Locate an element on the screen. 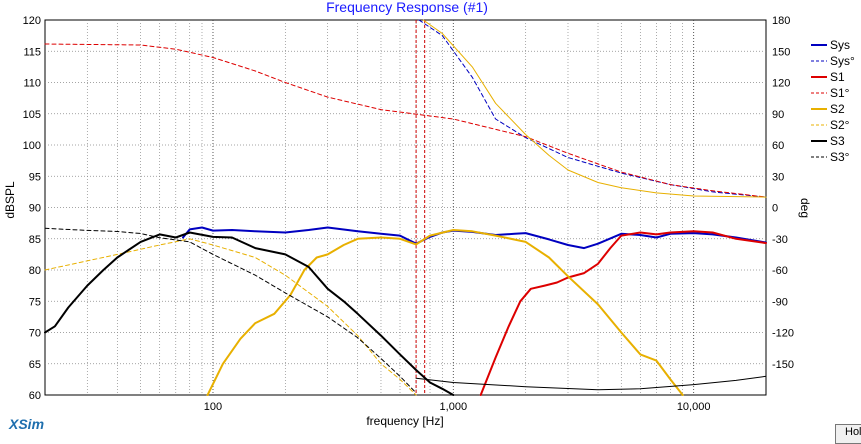 The width and height of the screenshot is (861, 444). xsim-logo: XSim is located at coordinates (27, 424).